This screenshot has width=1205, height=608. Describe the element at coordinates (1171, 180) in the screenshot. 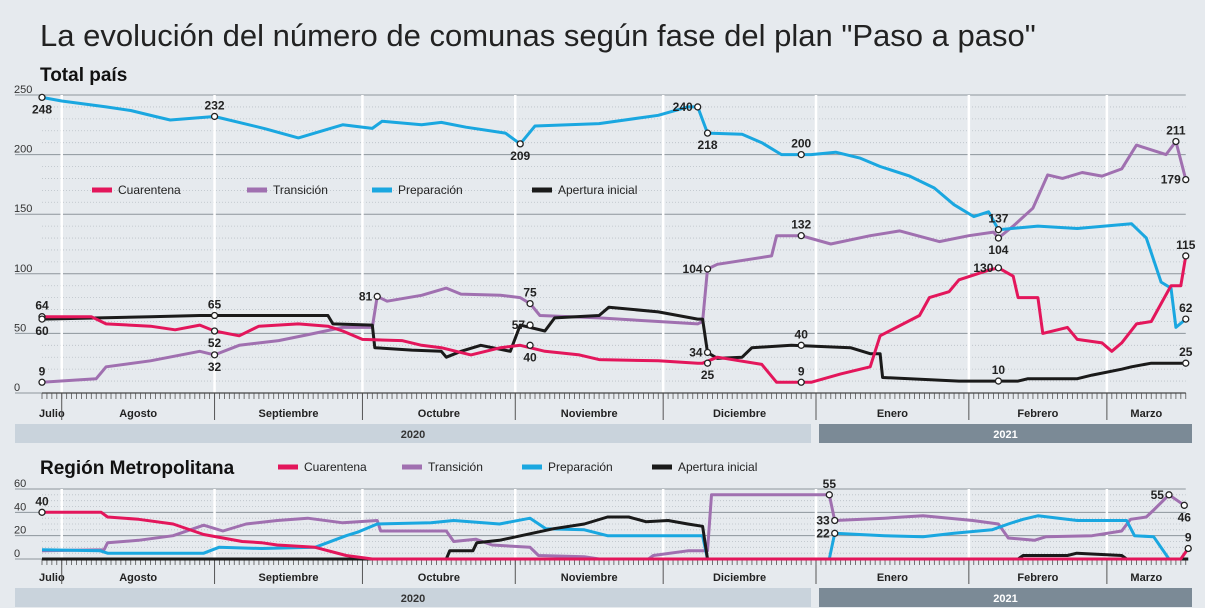

I see `annotation-label: 179` at that location.